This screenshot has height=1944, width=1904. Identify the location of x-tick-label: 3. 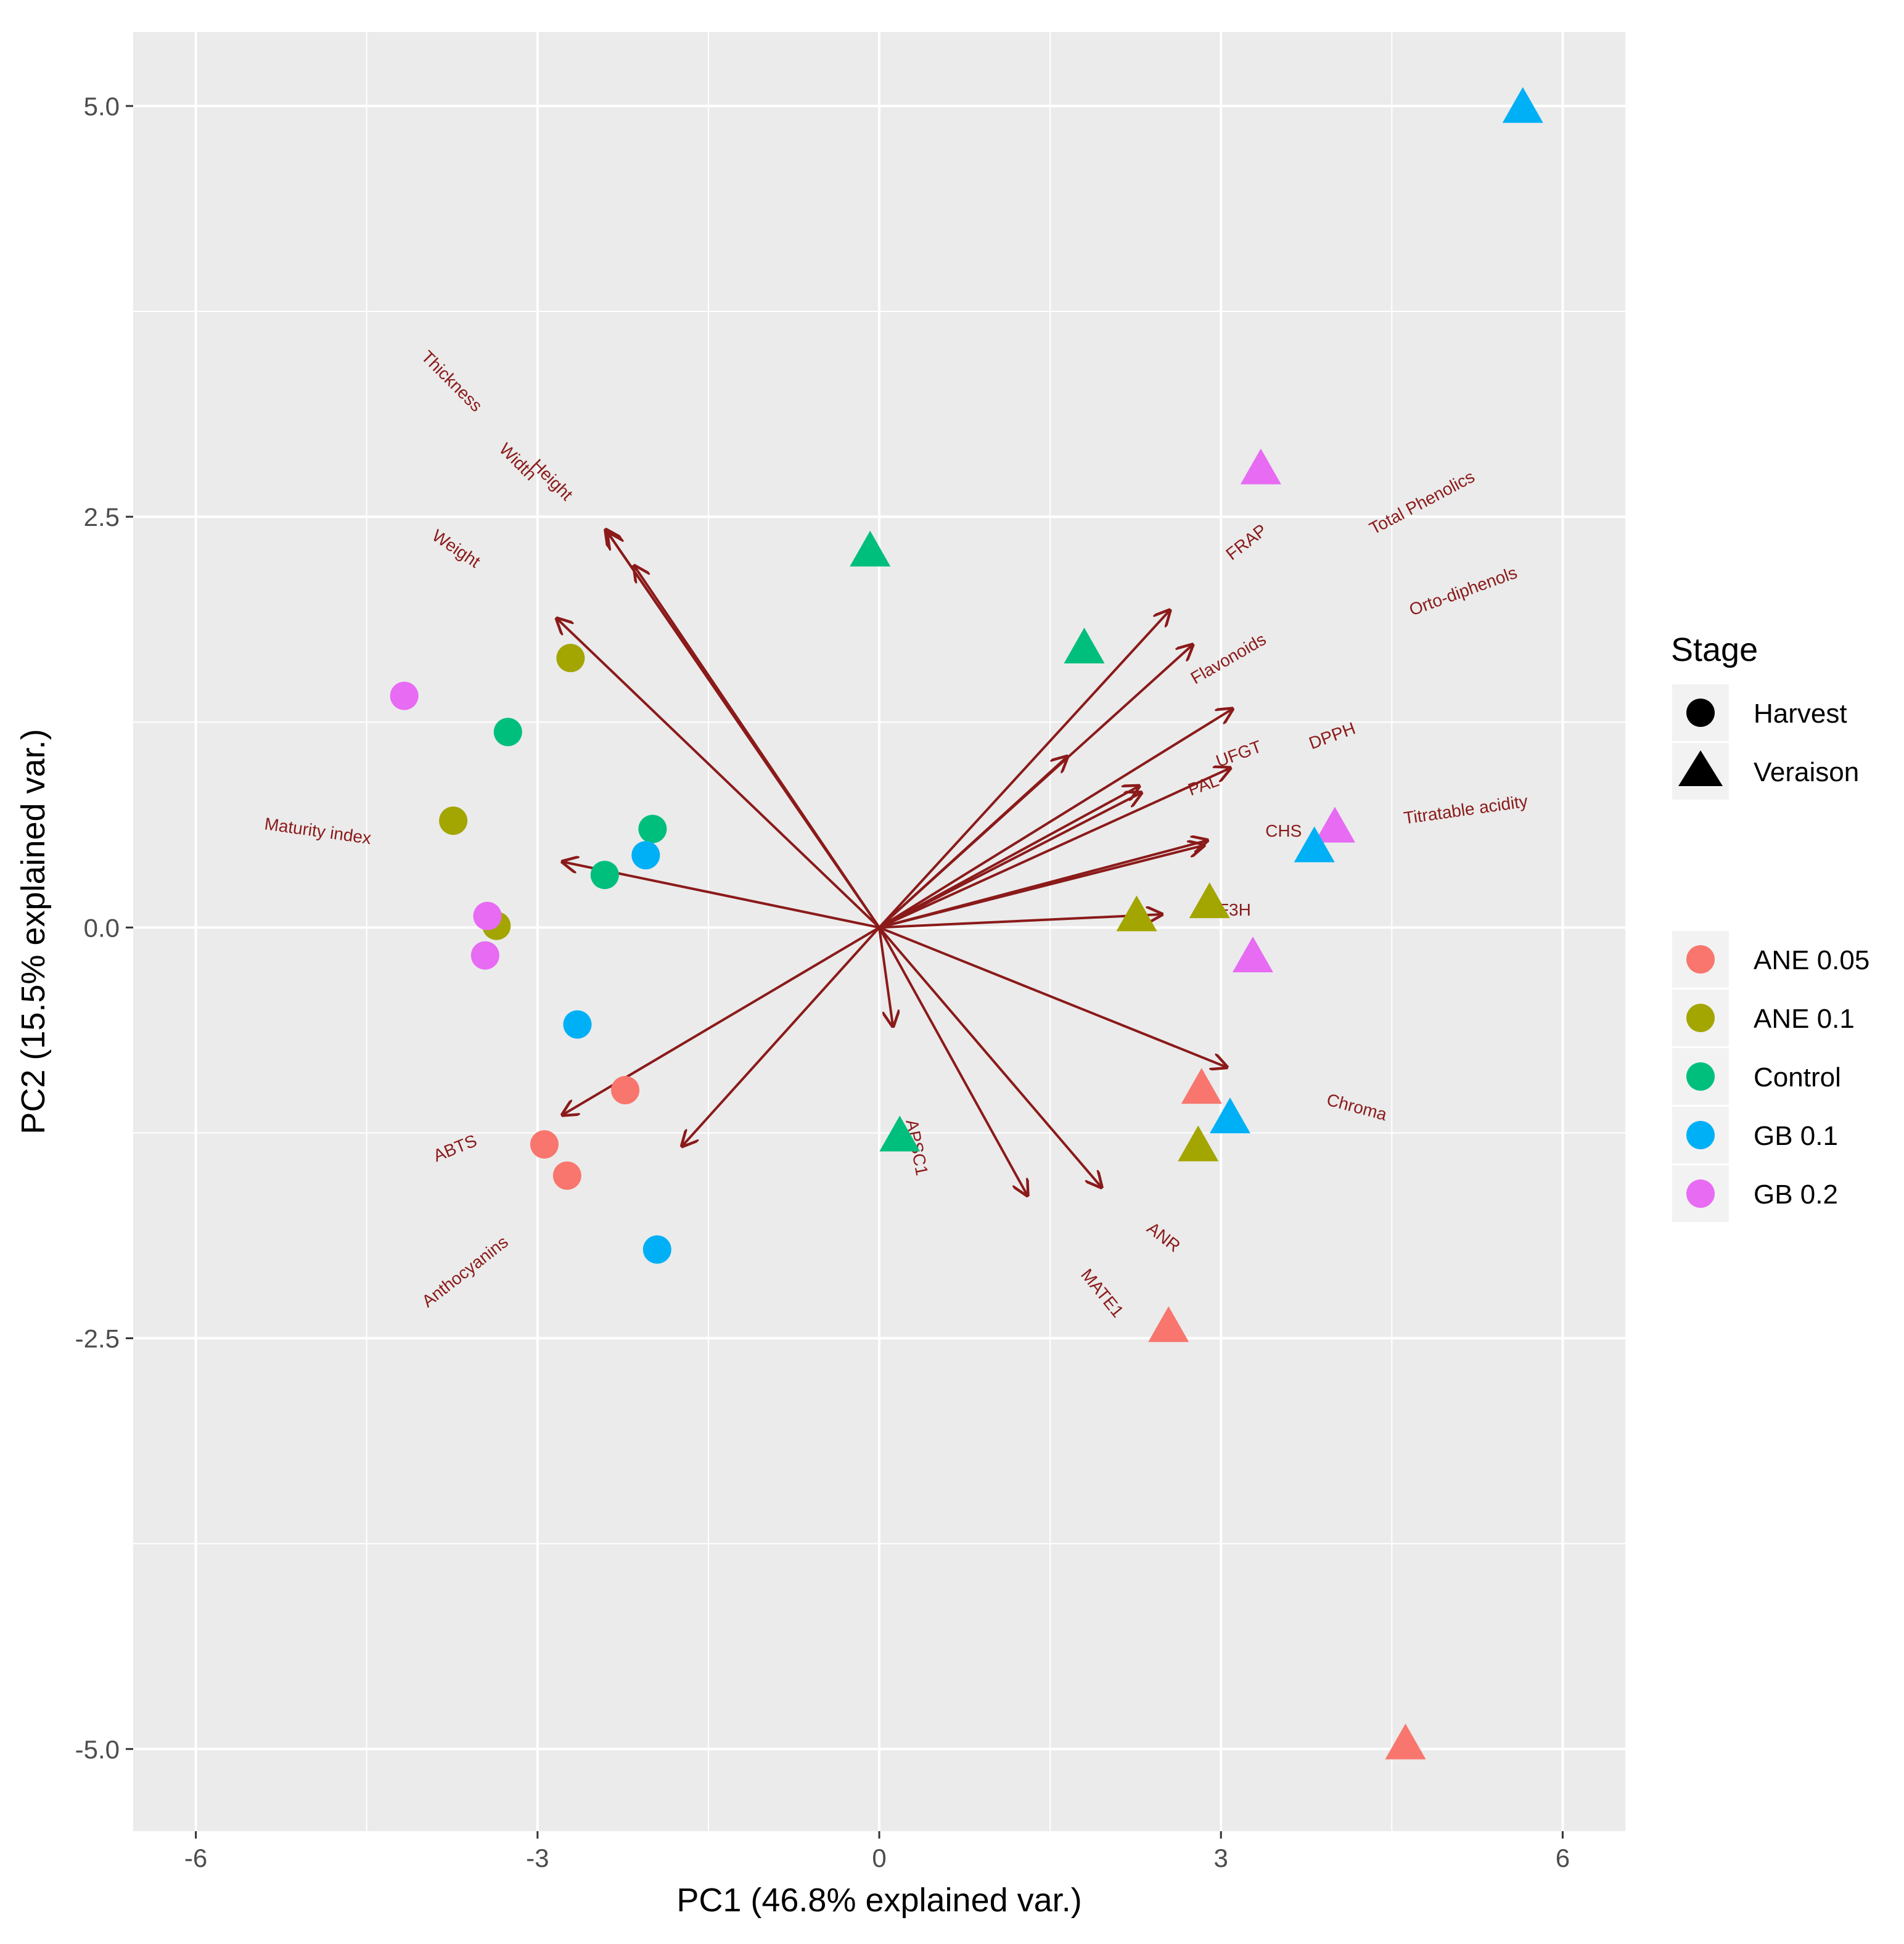
(1221, 1858).